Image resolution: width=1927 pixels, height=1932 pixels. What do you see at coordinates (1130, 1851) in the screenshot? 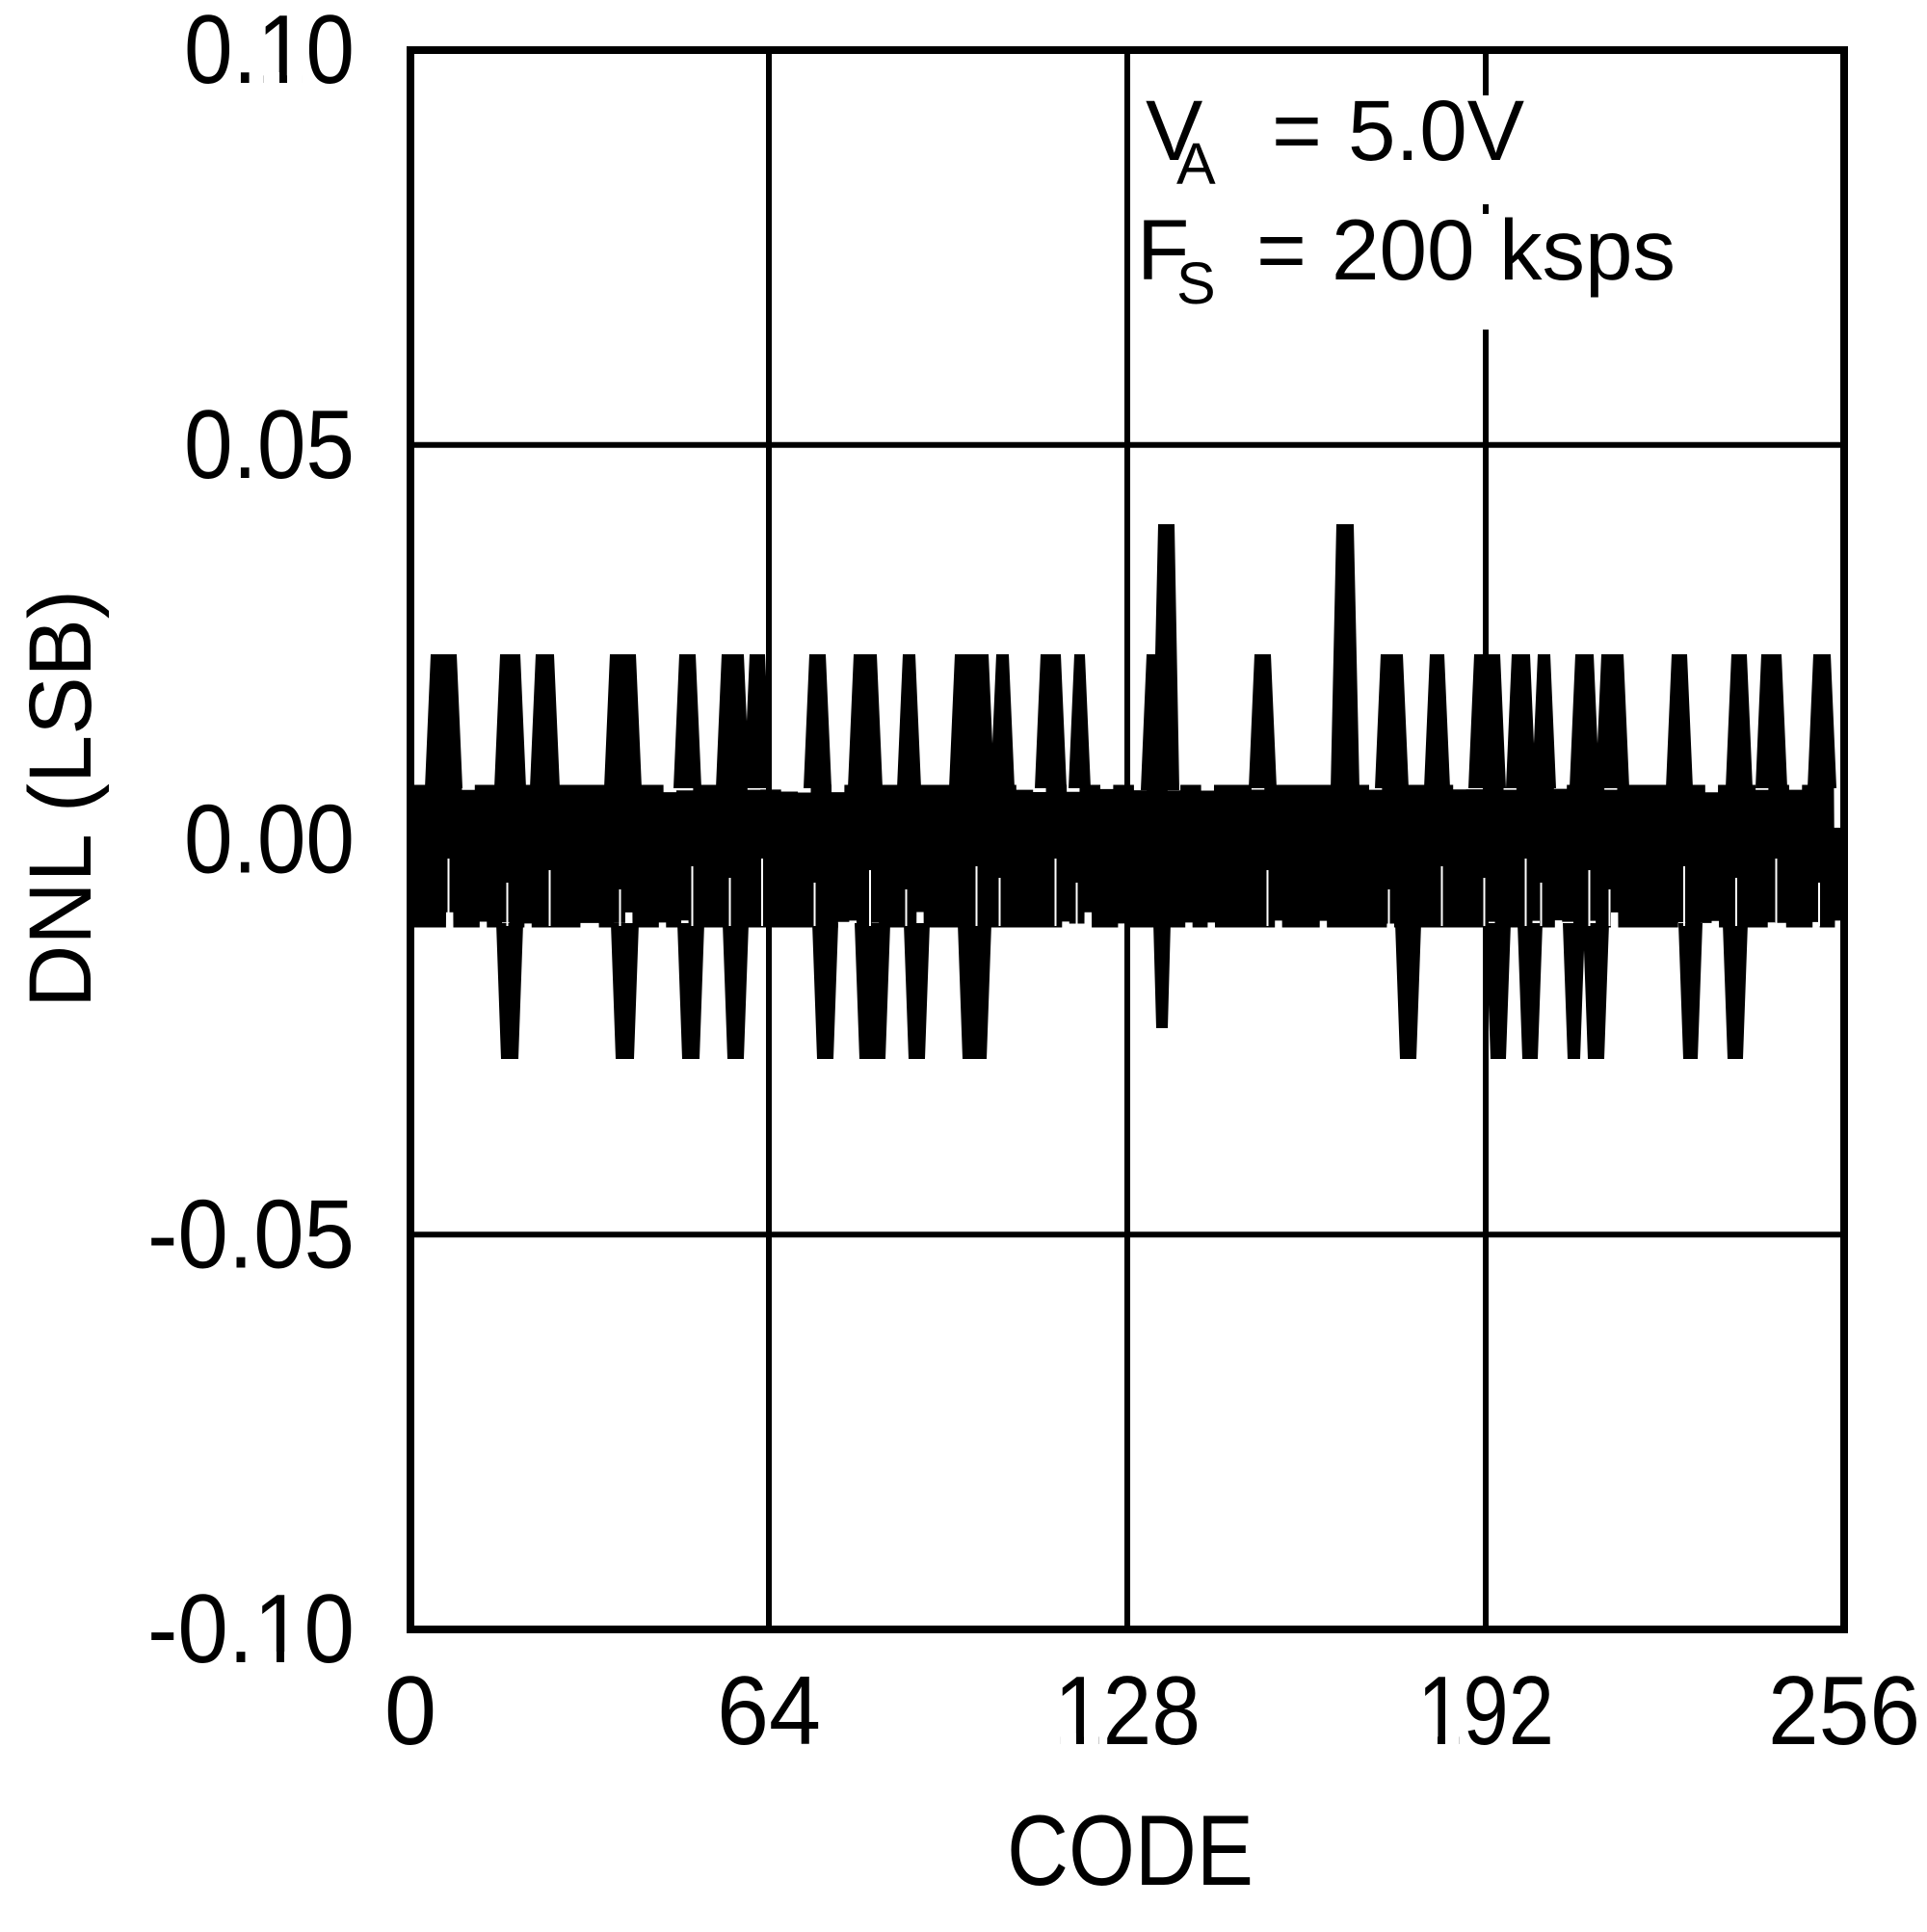
I see `svg-text: CODE` at bounding box center [1130, 1851].